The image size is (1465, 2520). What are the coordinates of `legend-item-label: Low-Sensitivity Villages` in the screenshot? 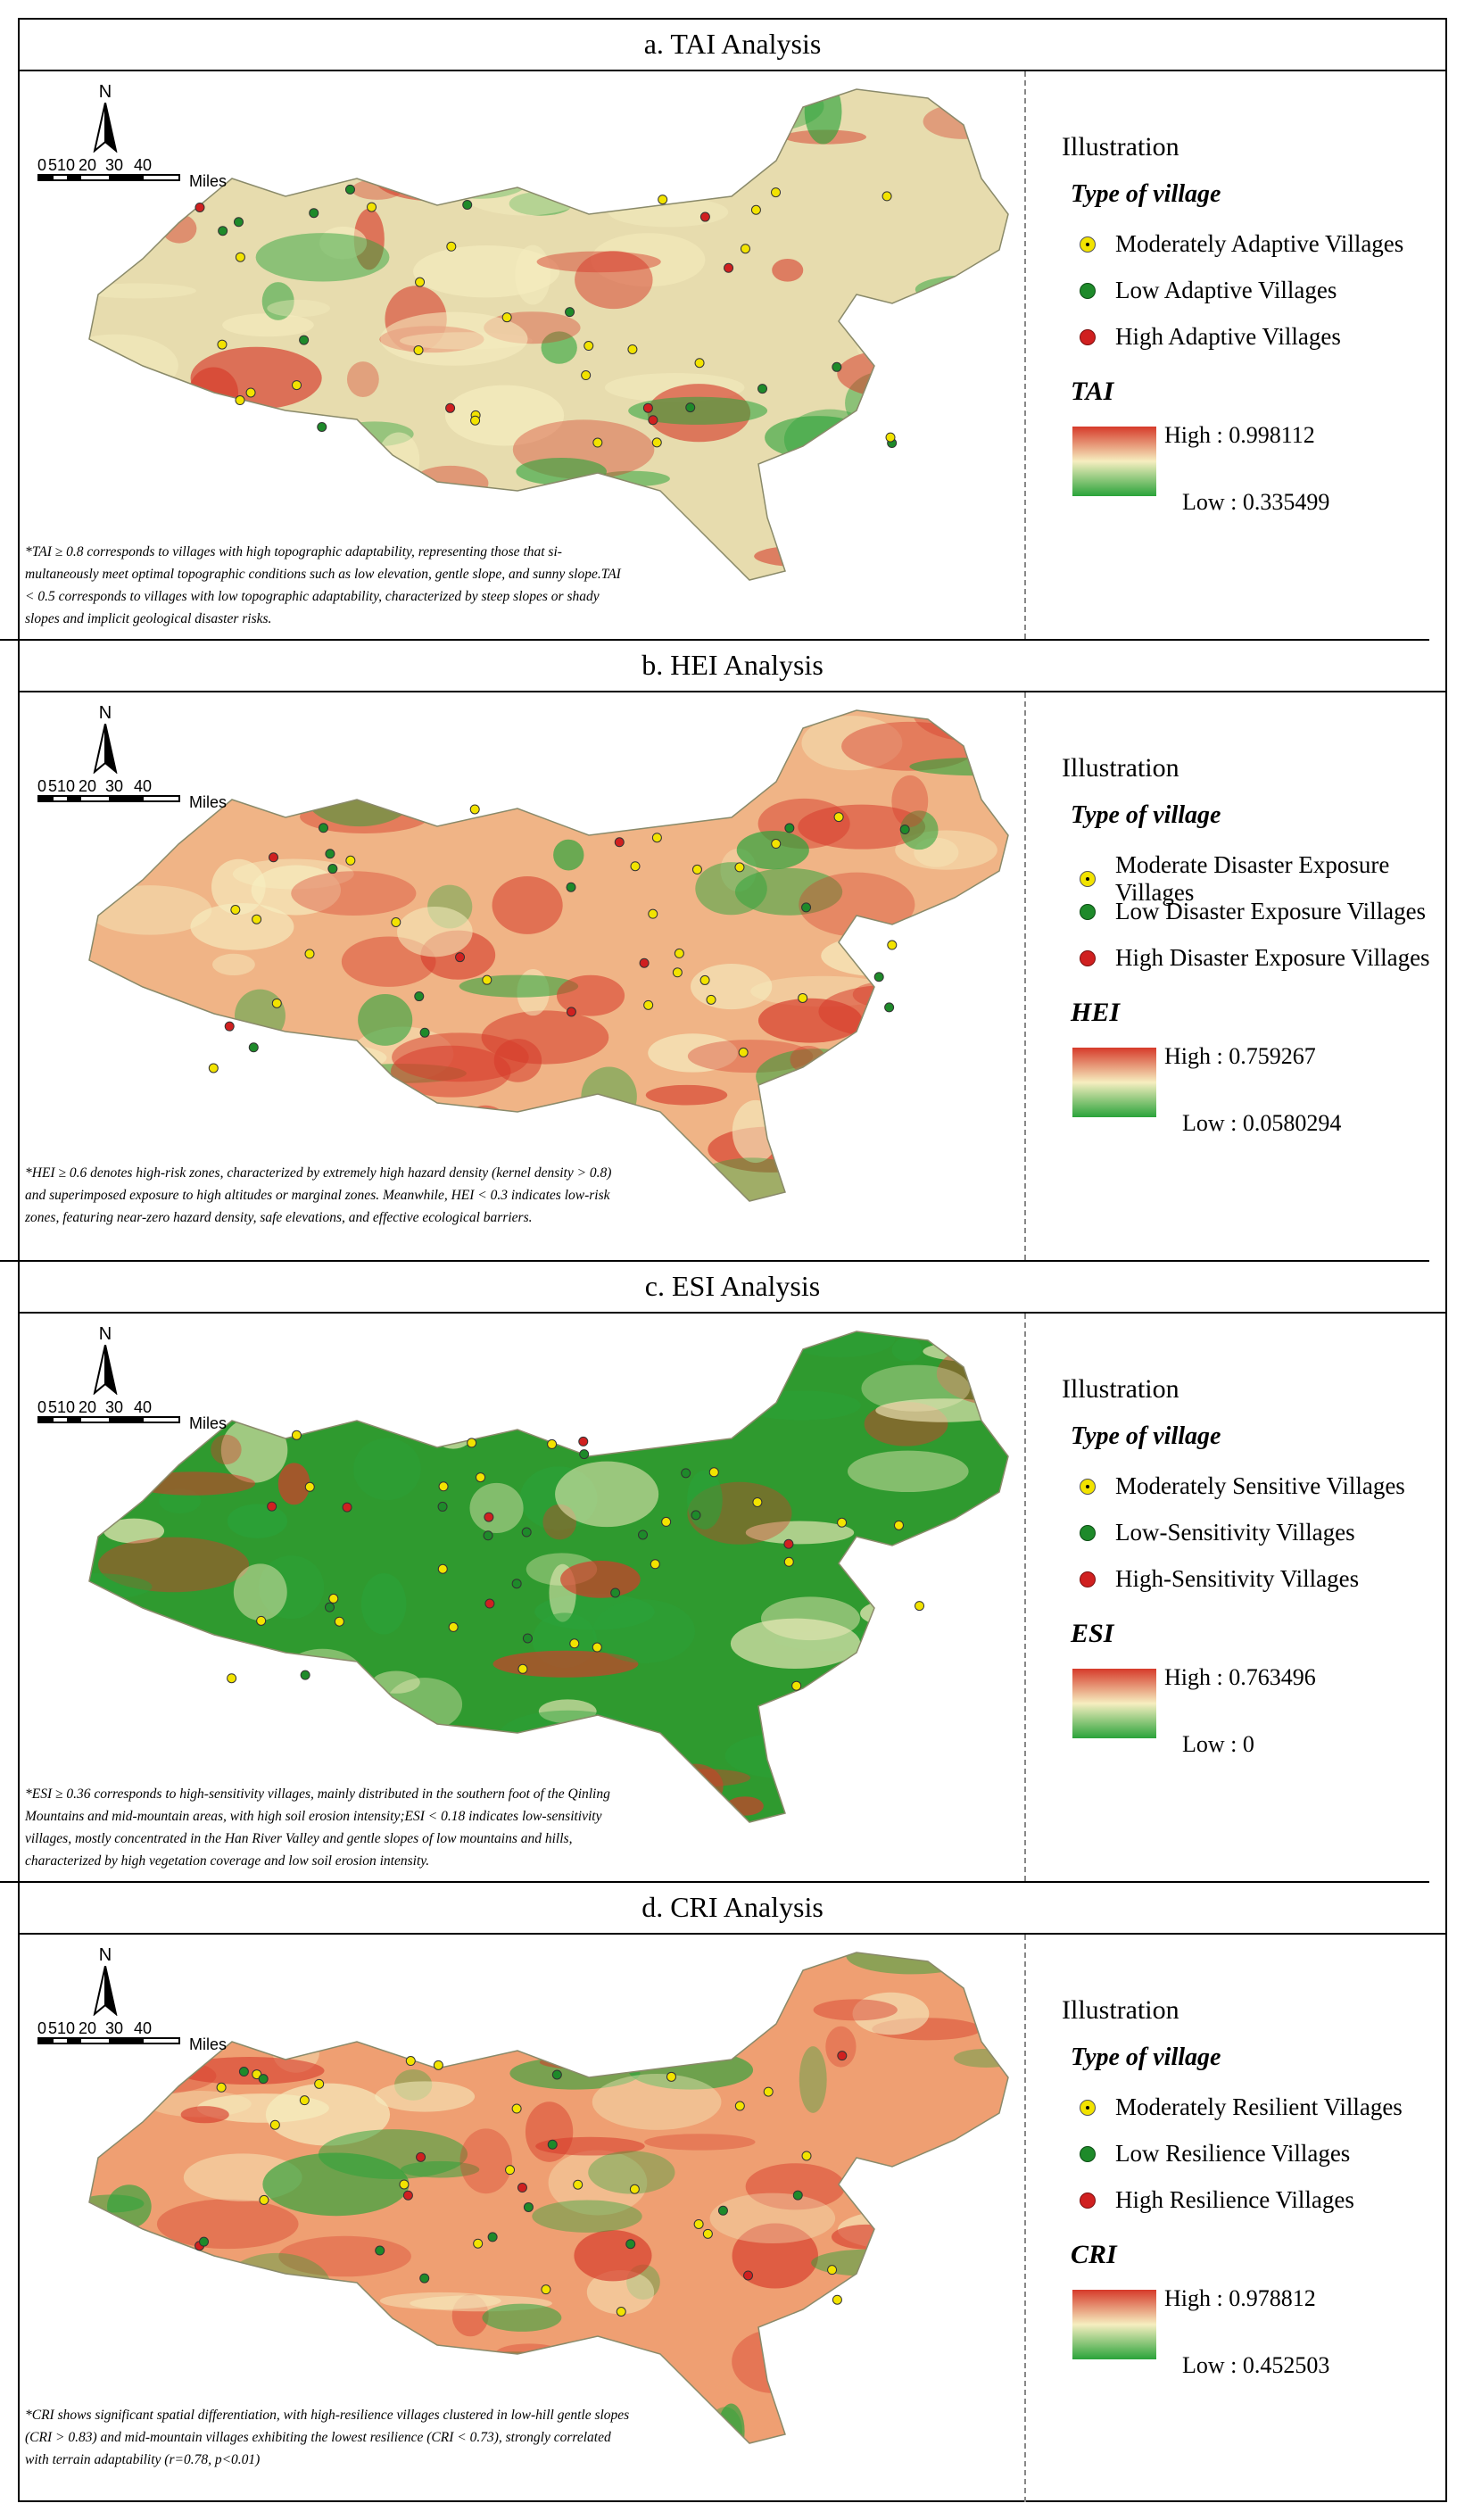 It's located at (1235, 1532).